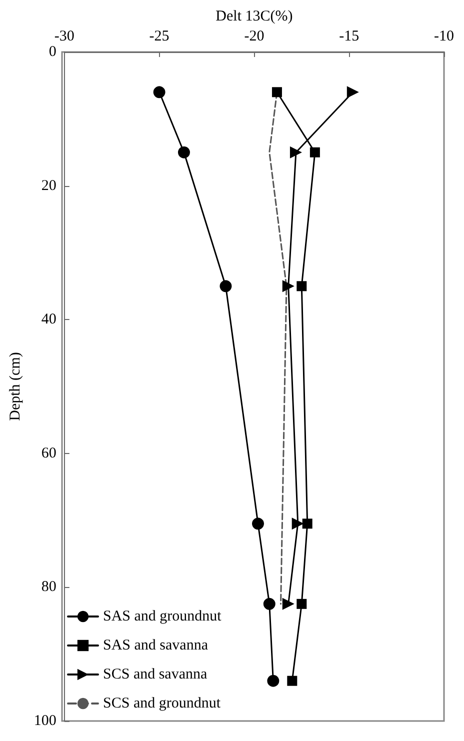 Image resolution: width=464 pixels, height=741 pixels. I want to click on legend-label: SAS and savanna, so click(155, 646).